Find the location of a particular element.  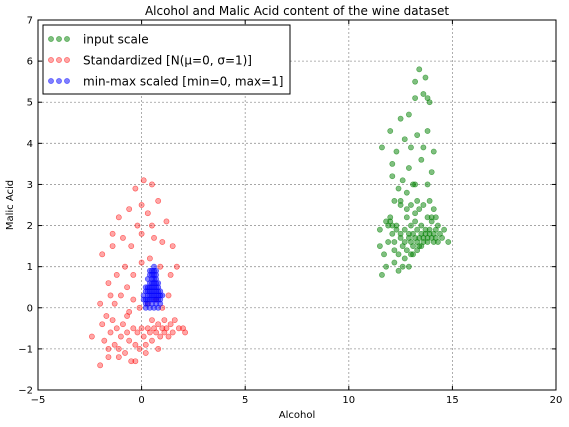

x-tick-label: 15 is located at coordinates (452, 400).